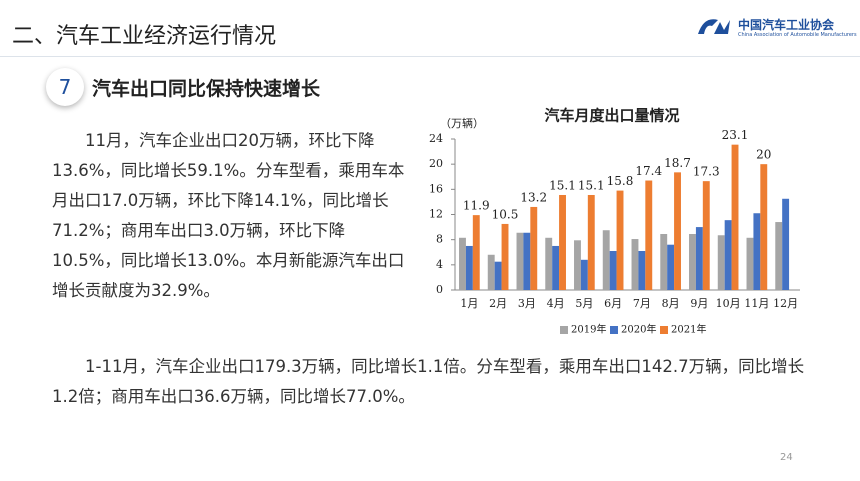 The width and height of the screenshot is (860, 481). I want to click on y-tick-label: 8, so click(439, 239).